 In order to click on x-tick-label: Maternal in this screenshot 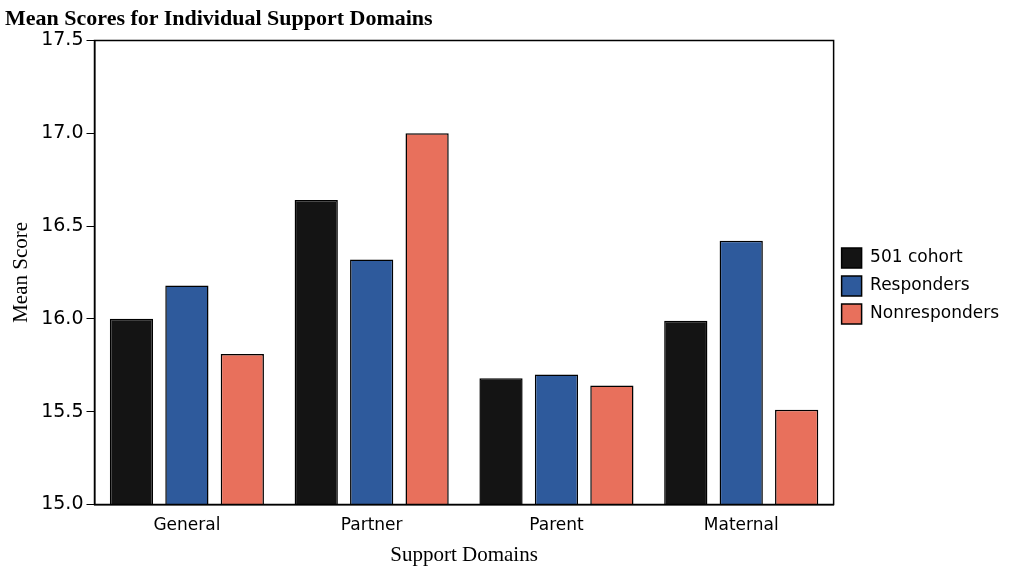, I will do `click(741, 524)`.